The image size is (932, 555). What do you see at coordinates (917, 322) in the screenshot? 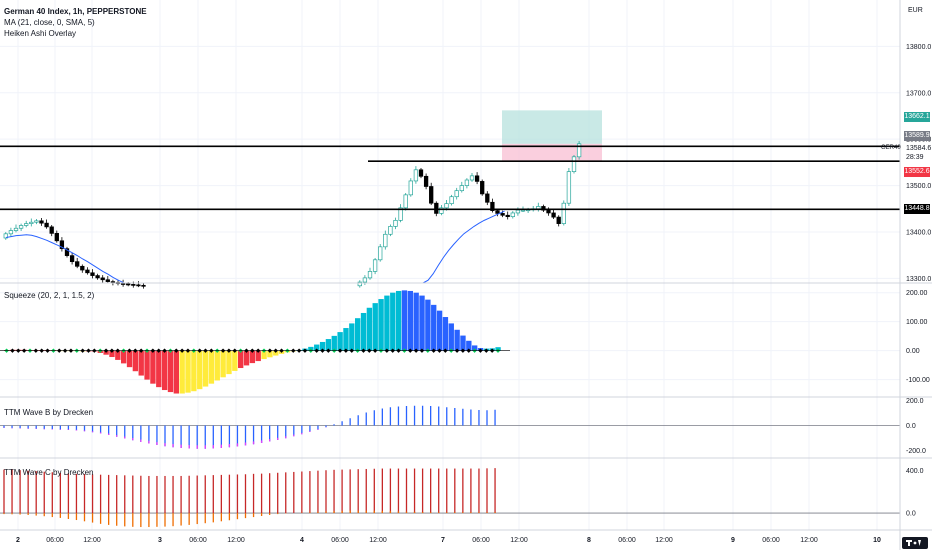
I see `squeeze-tick-label: 100.00` at bounding box center [917, 322].